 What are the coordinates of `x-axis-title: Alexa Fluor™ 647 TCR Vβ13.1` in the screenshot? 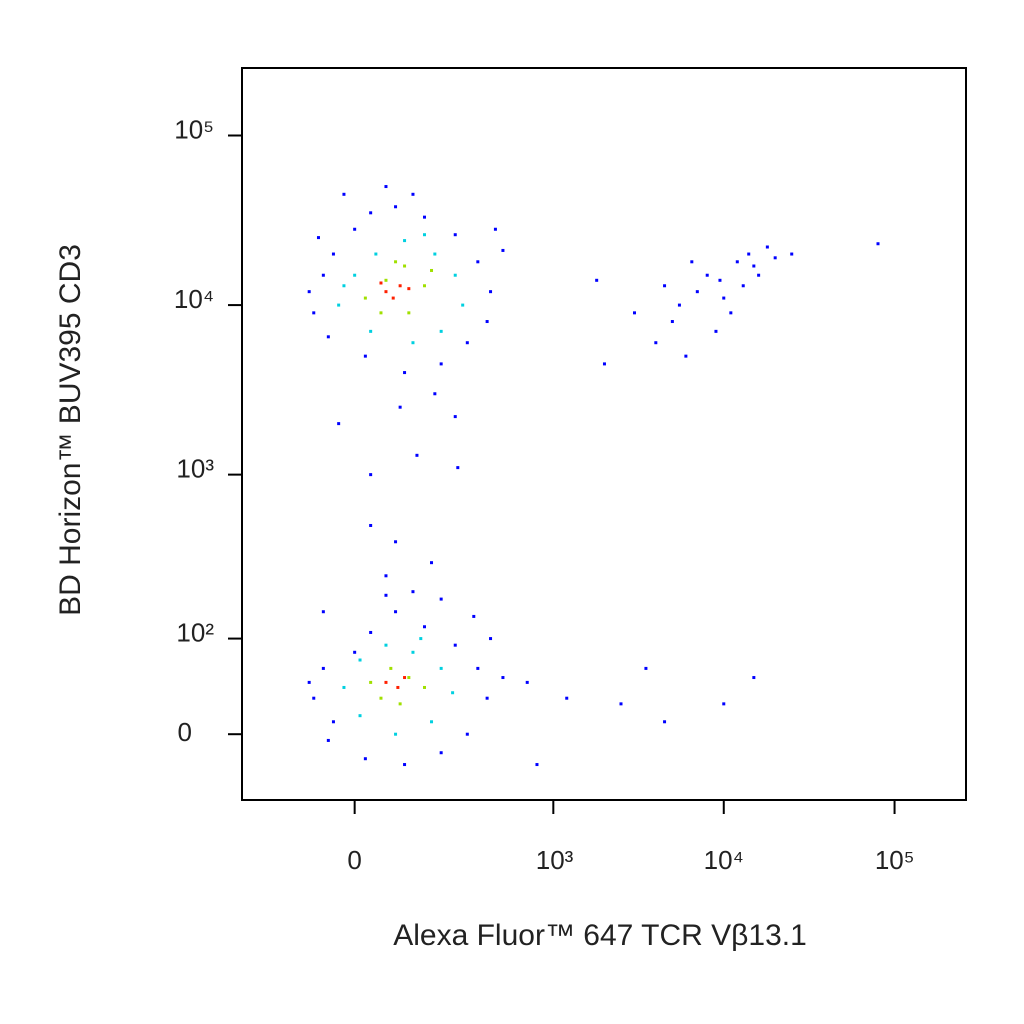 It's located at (600, 935).